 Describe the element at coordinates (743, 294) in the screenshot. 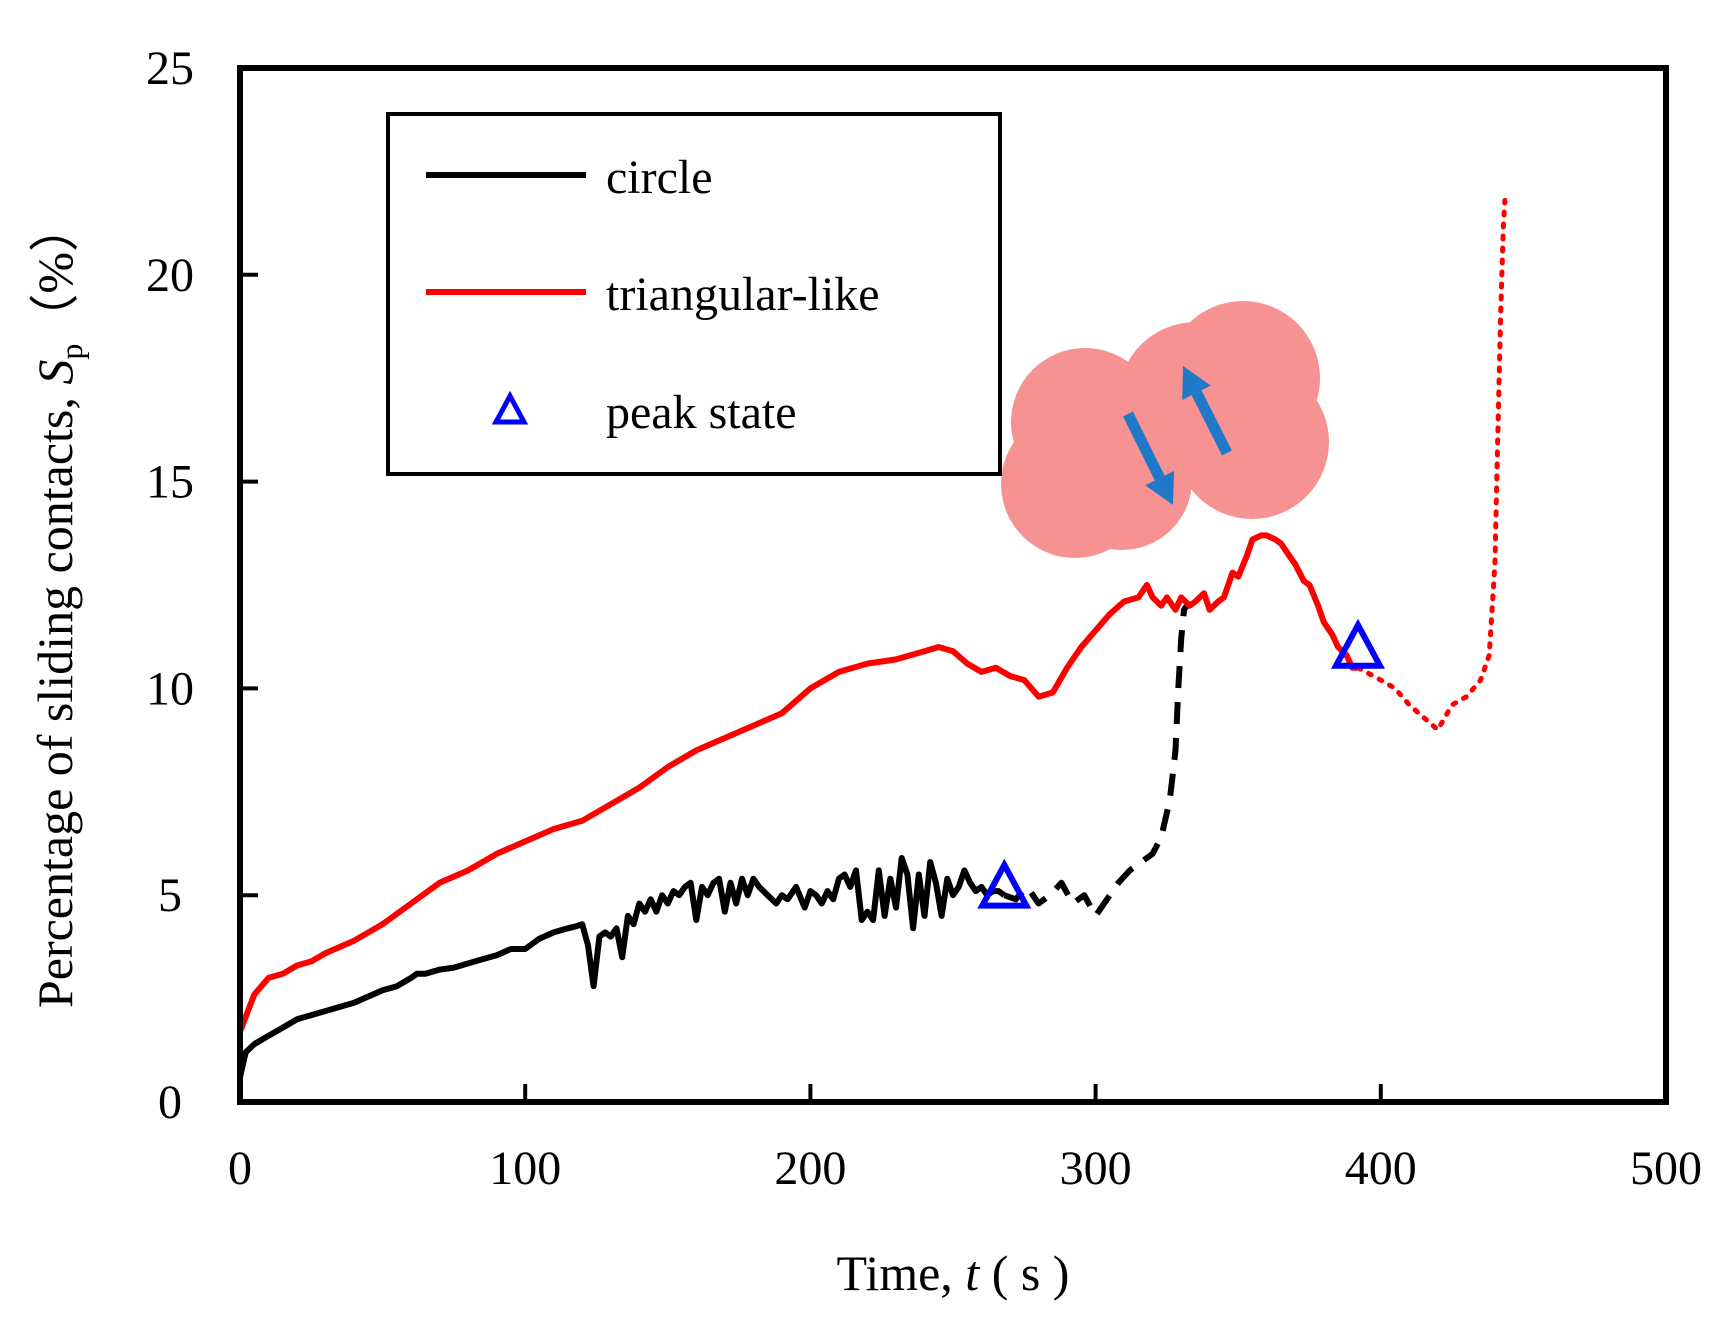

I see `legend-label-triangular: triangular-like` at that location.